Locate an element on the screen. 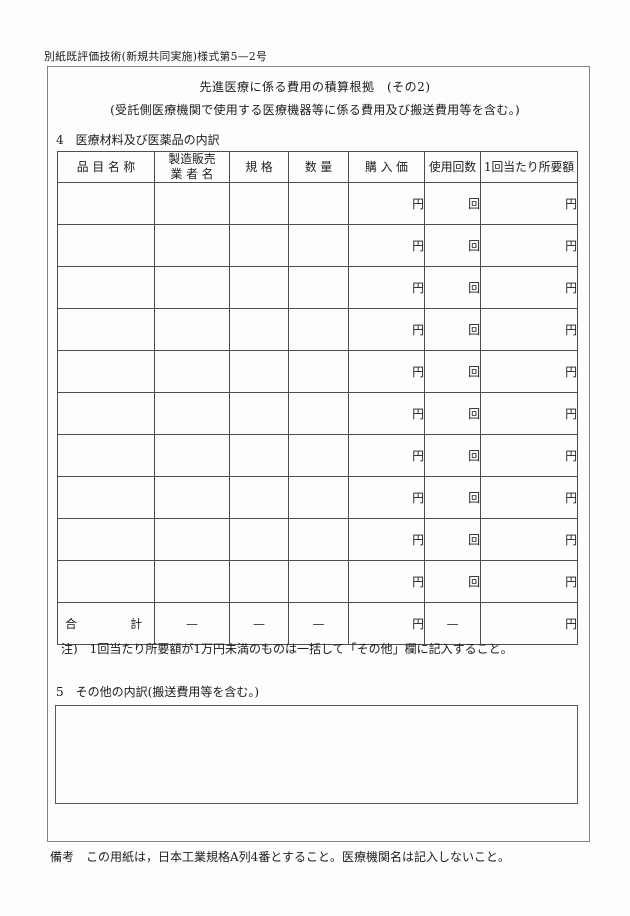 The width and height of the screenshot is (630, 916). total-per-use-amount-cell: 円 is located at coordinates (529, 623).